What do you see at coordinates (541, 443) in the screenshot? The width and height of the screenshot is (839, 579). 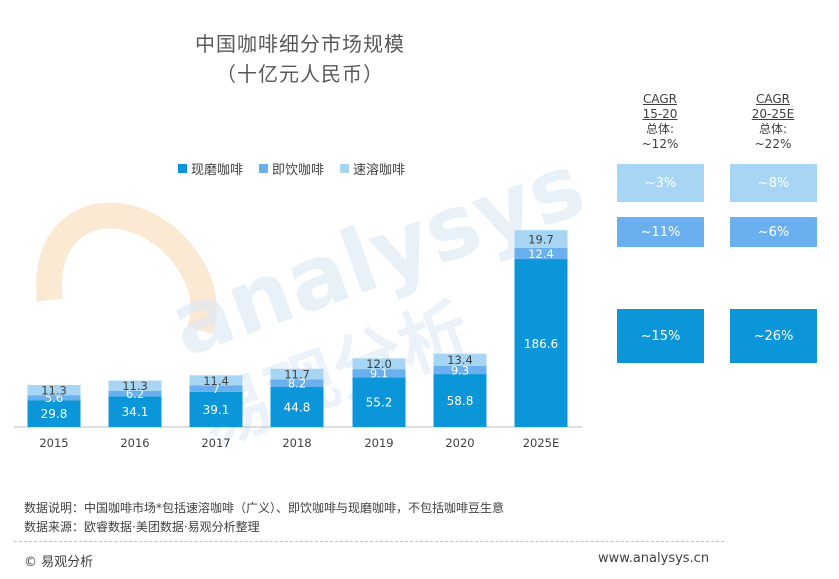 I see `x-tick-label: 2025E` at bounding box center [541, 443].